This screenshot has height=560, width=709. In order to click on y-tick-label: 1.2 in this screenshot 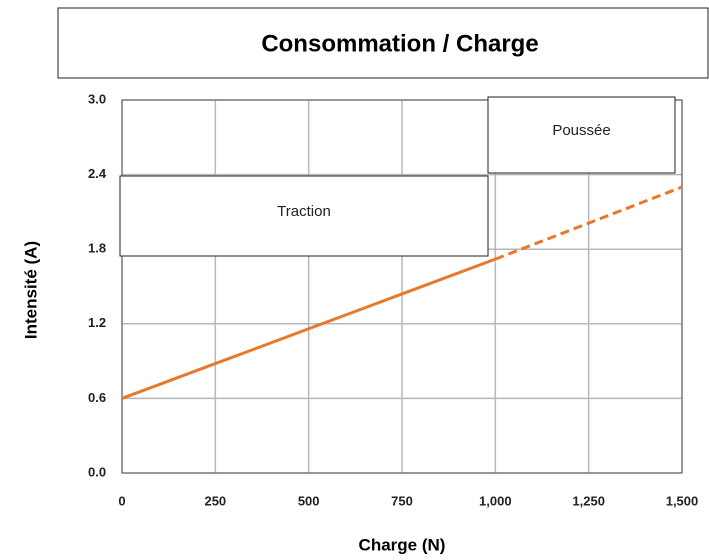, I will do `click(97, 322)`.